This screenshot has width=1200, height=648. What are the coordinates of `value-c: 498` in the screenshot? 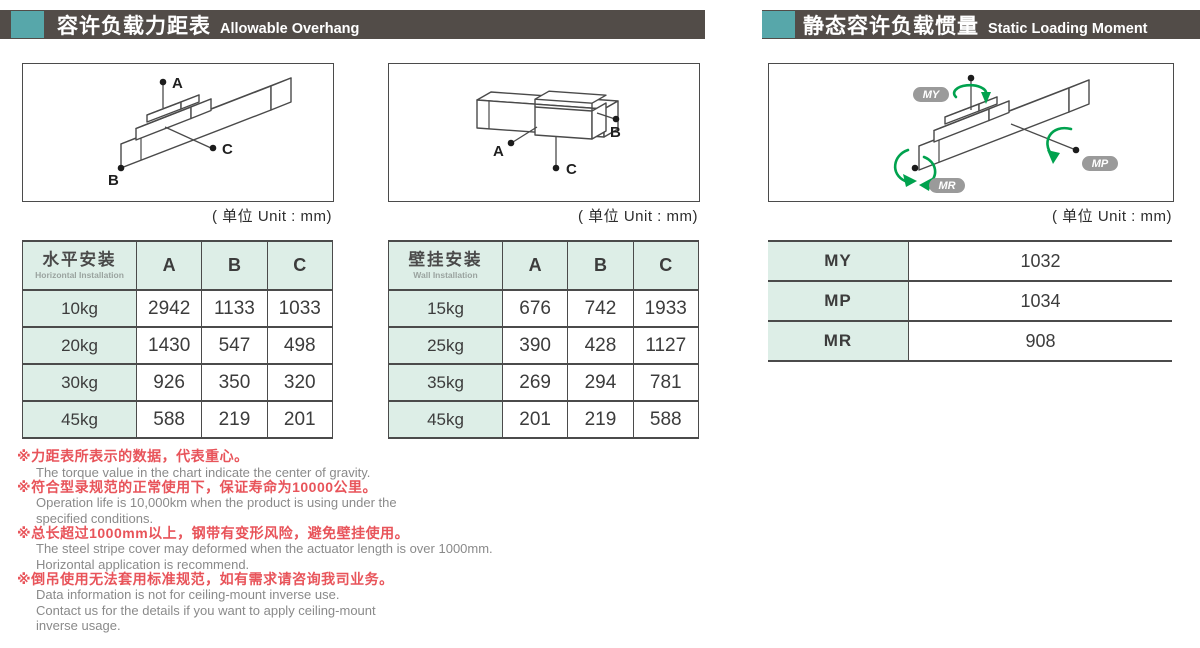 It's located at (299, 345).